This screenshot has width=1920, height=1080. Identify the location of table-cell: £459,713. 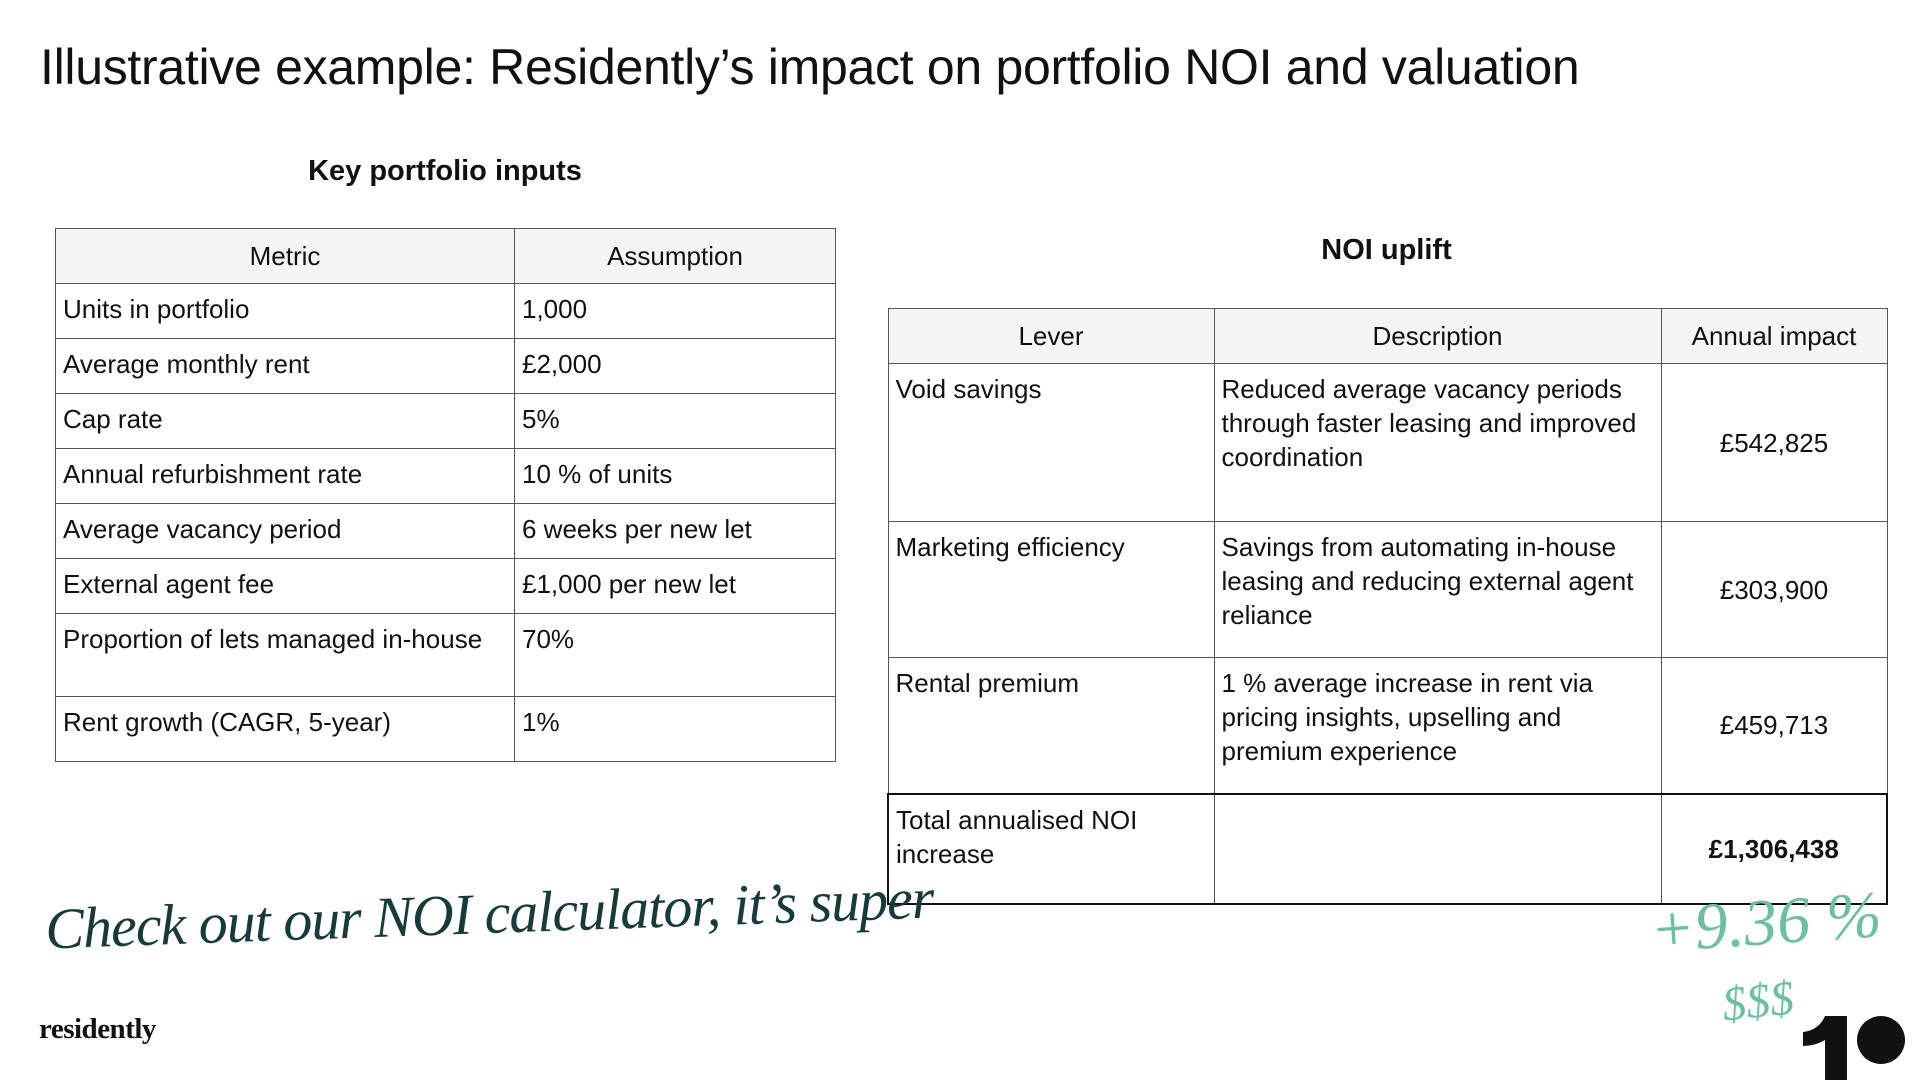
(1774, 725).